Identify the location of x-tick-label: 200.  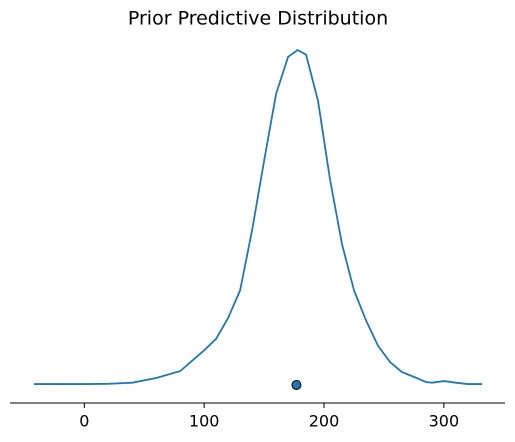
(324, 421).